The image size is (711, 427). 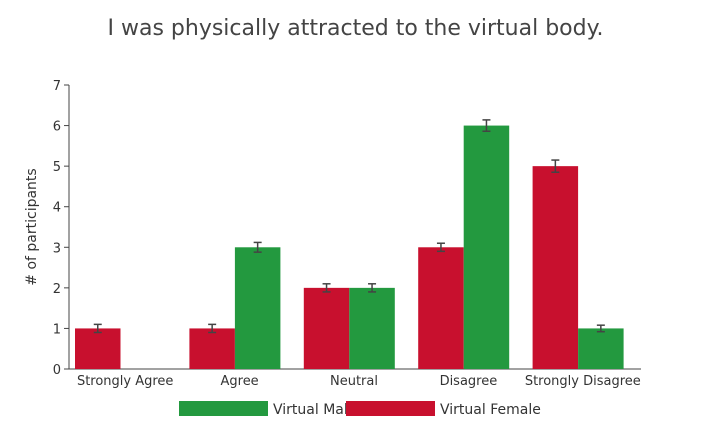 I want to click on x-tick-label: Agree, so click(x=239, y=381).